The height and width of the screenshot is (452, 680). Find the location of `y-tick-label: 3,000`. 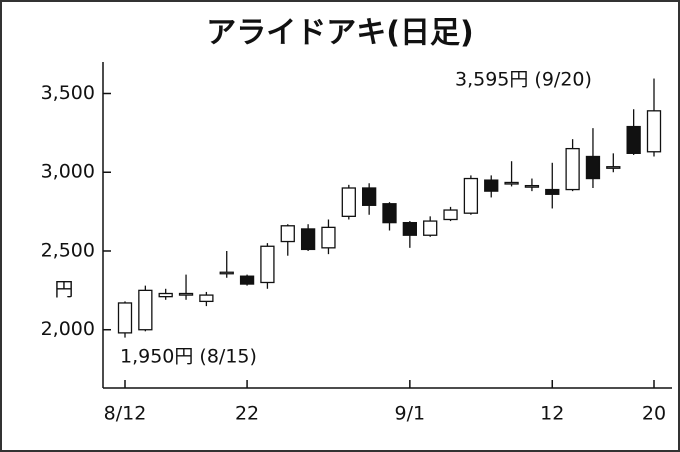

y-tick-label: 3,000 is located at coordinates (68, 172).